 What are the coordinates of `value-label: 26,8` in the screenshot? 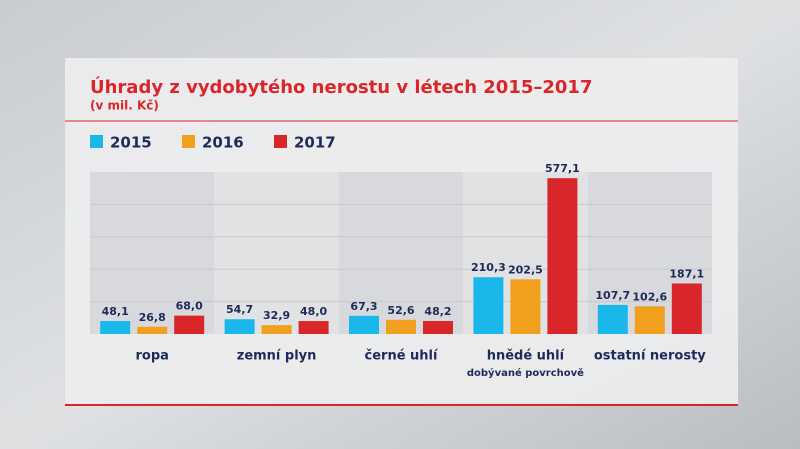 It's located at (152, 317).